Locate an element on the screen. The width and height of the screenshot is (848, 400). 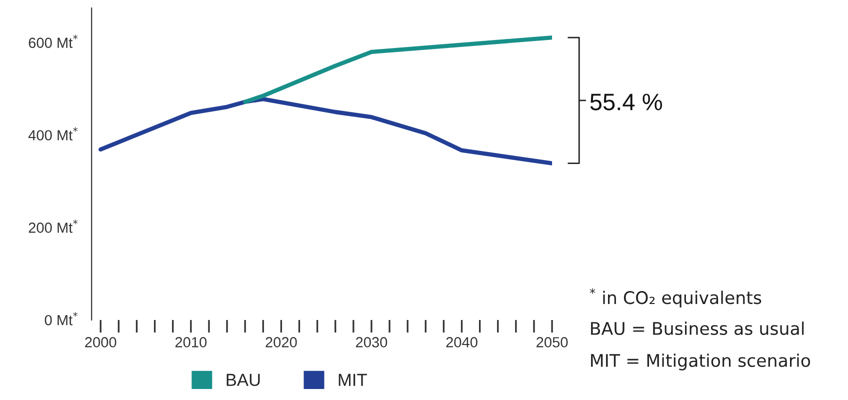
x-tick-label: 2010 is located at coordinates (191, 342).